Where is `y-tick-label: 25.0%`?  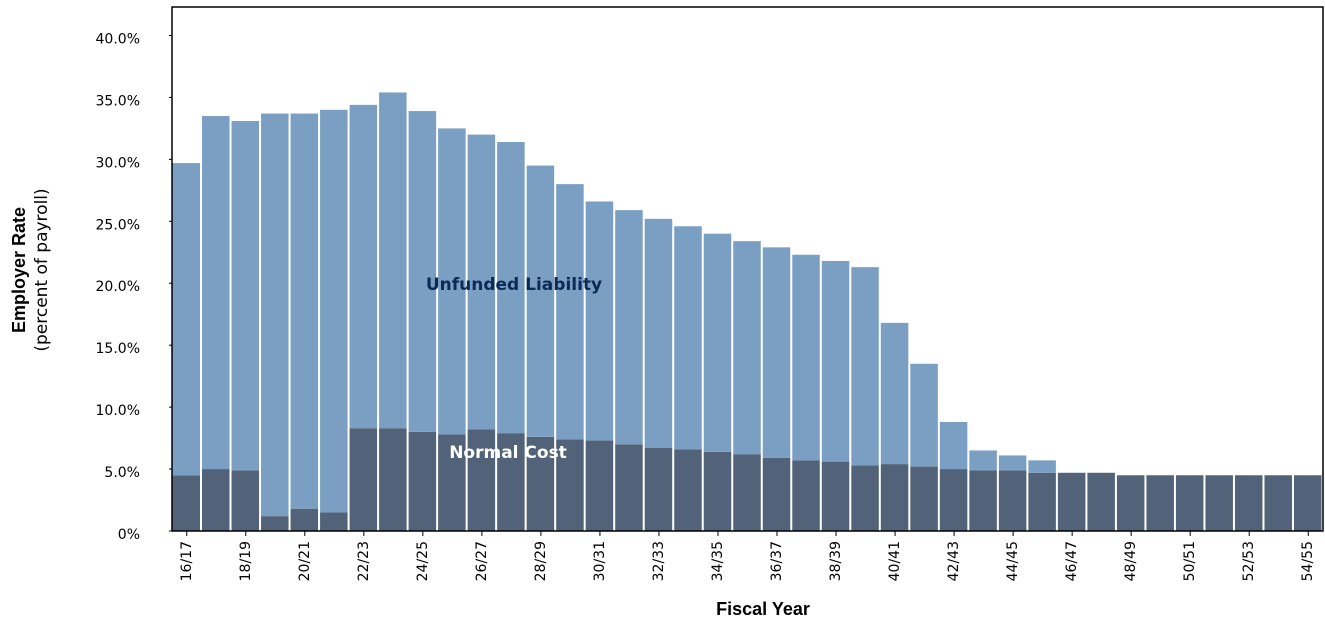
y-tick-label: 25.0% is located at coordinates (118, 225).